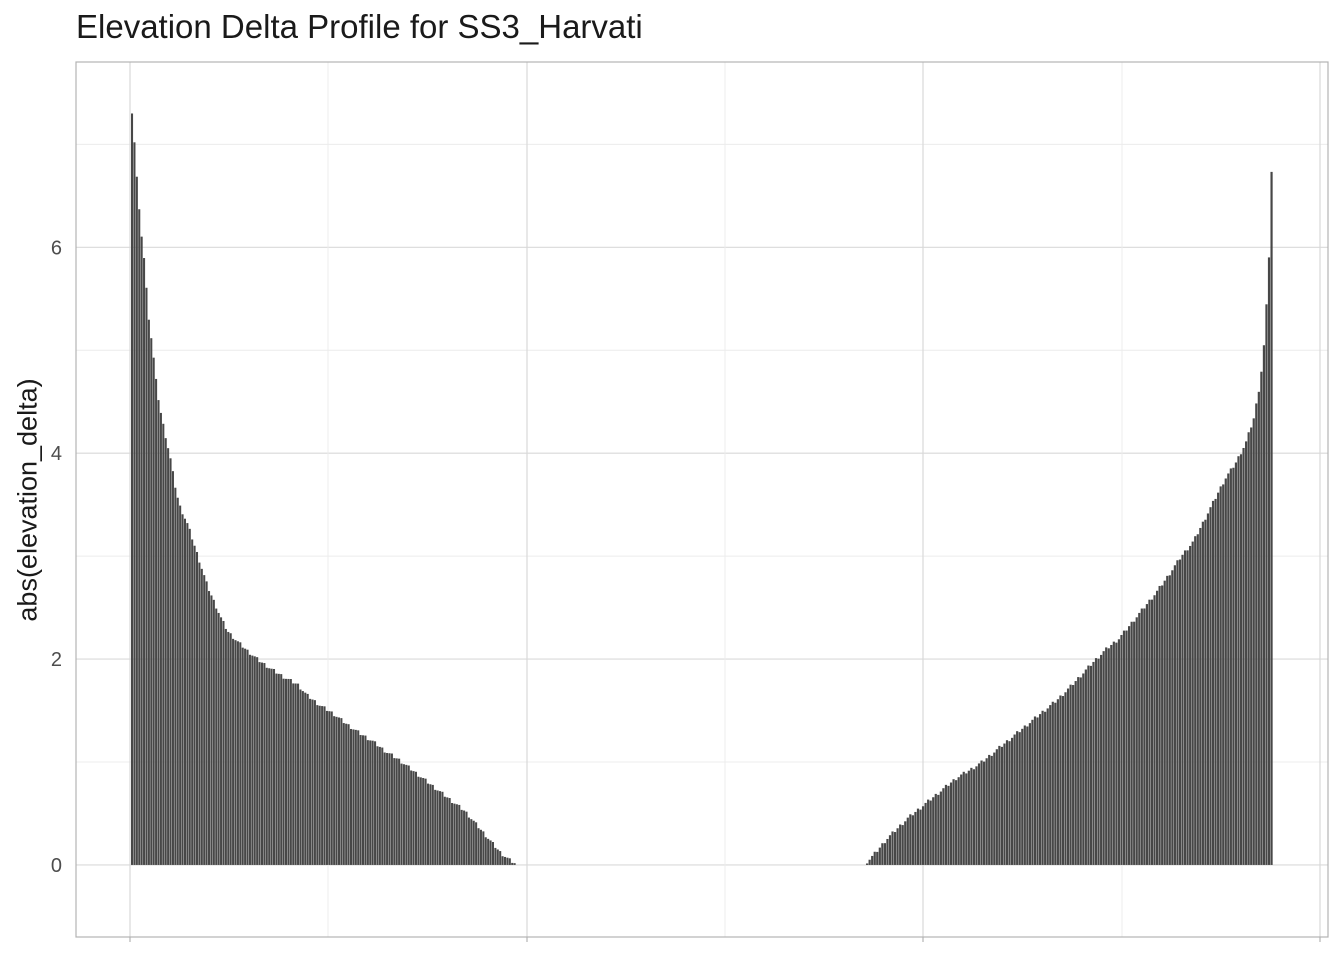 The width and height of the screenshot is (1344, 960). Describe the element at coordinates (359, 26) in the screenshot. I see `chart-title: Elevation Delta Profile for SS3_Harvati` at that location.